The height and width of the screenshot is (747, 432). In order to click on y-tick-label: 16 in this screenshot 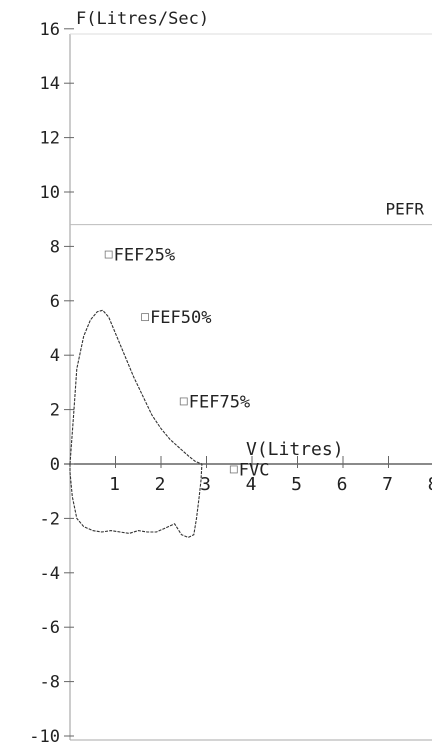, I will do `click(50, 30)`.